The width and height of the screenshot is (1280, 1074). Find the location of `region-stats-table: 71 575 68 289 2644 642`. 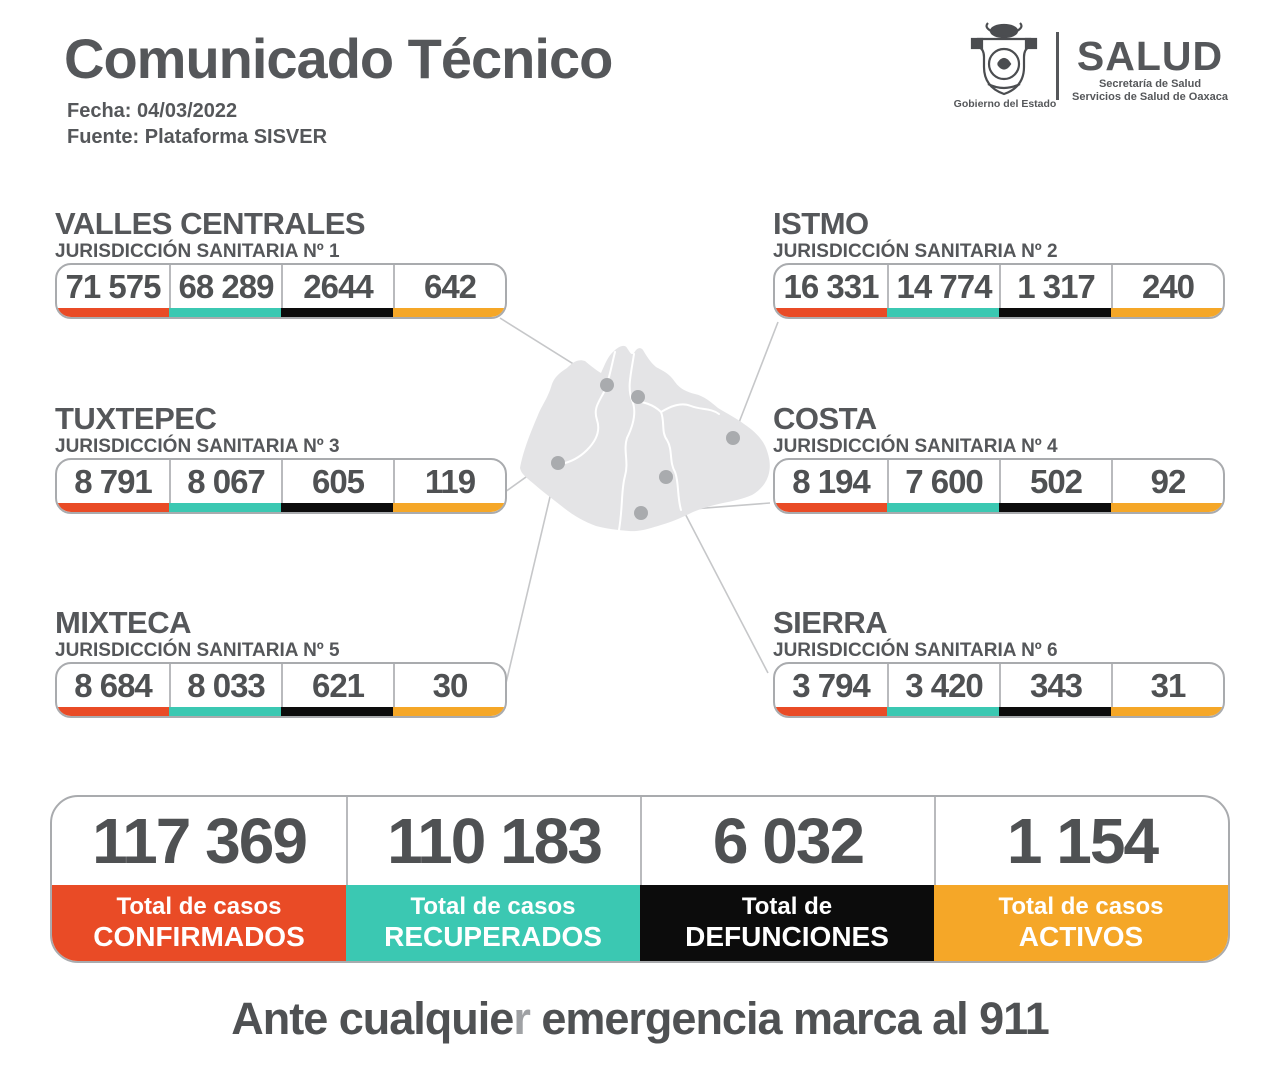

region-stats-table: 71 575 68 289 2644 642 is located at coordinates (281, 291).